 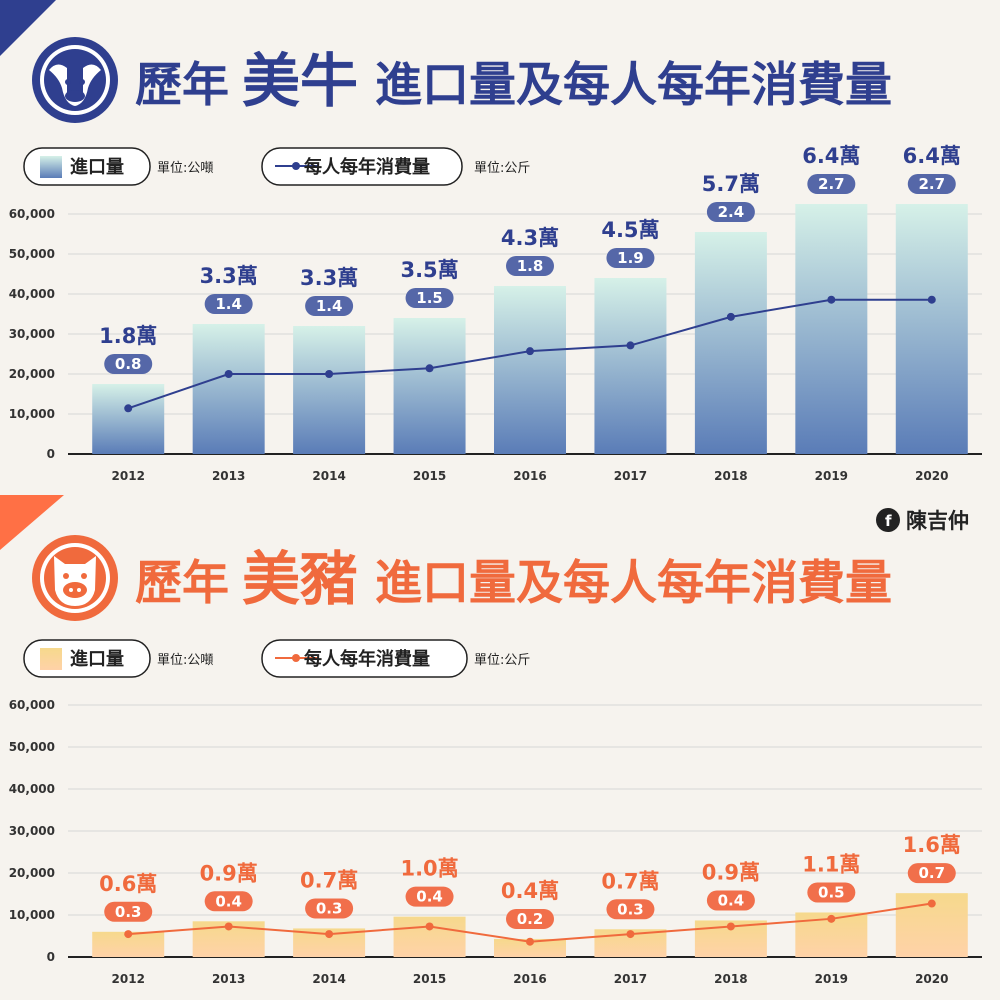 I want to click on bottom-line-legend-label: 每人每年消費量, so click(x=367, y=659).